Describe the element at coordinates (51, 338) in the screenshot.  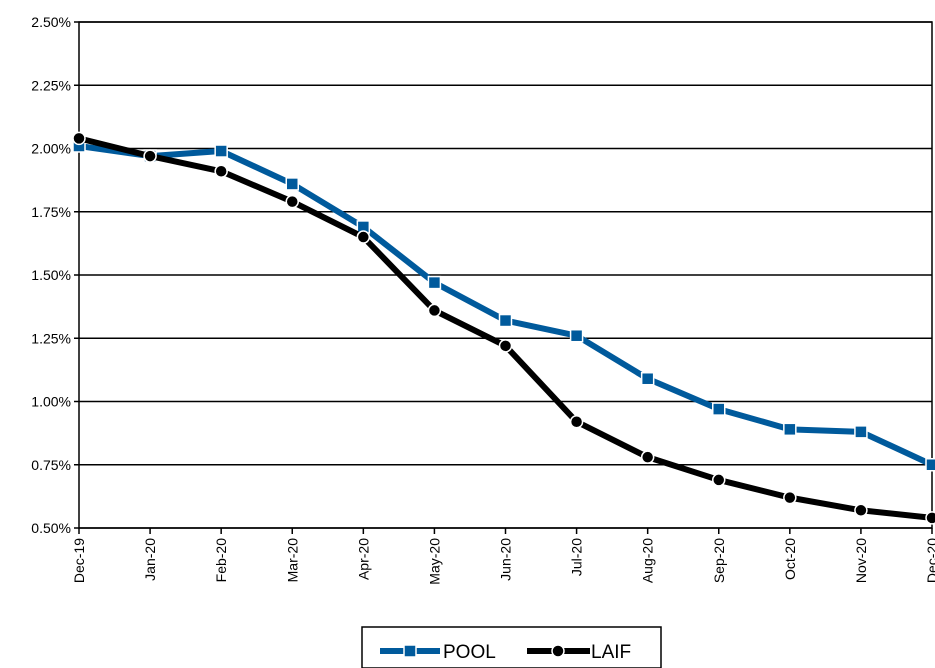
I see `y-tick-label: 1.25%` at that location.